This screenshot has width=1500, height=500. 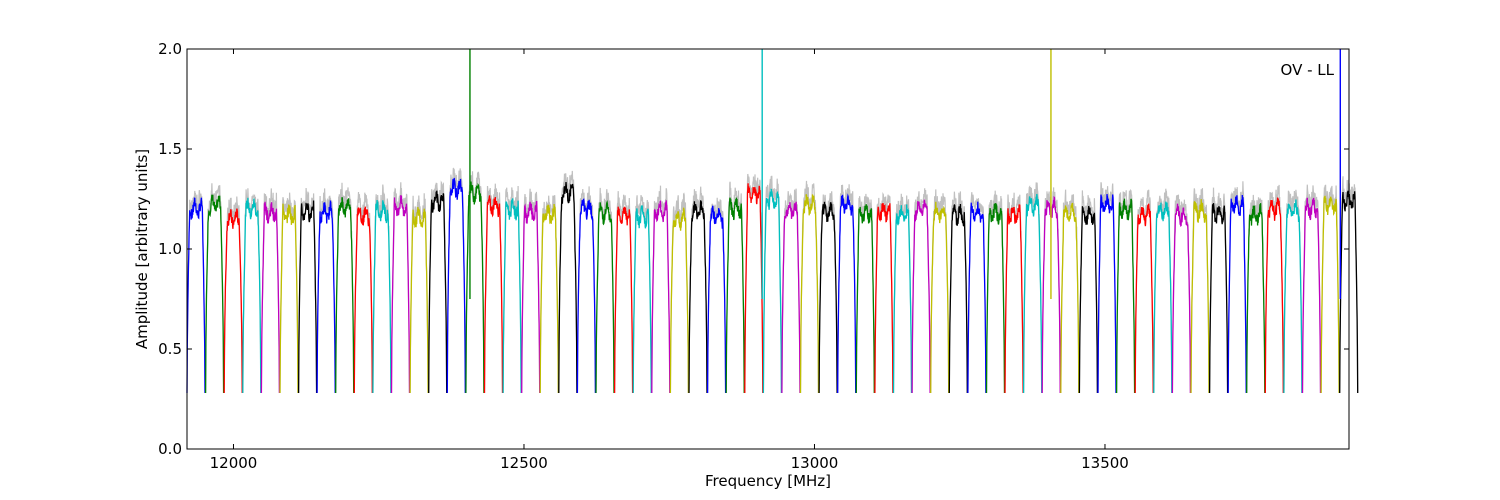 What do you see at coordinates (815, 463) in the screenshot?
I see `x-tick-label: 13000` at bounding box center [815, 463].